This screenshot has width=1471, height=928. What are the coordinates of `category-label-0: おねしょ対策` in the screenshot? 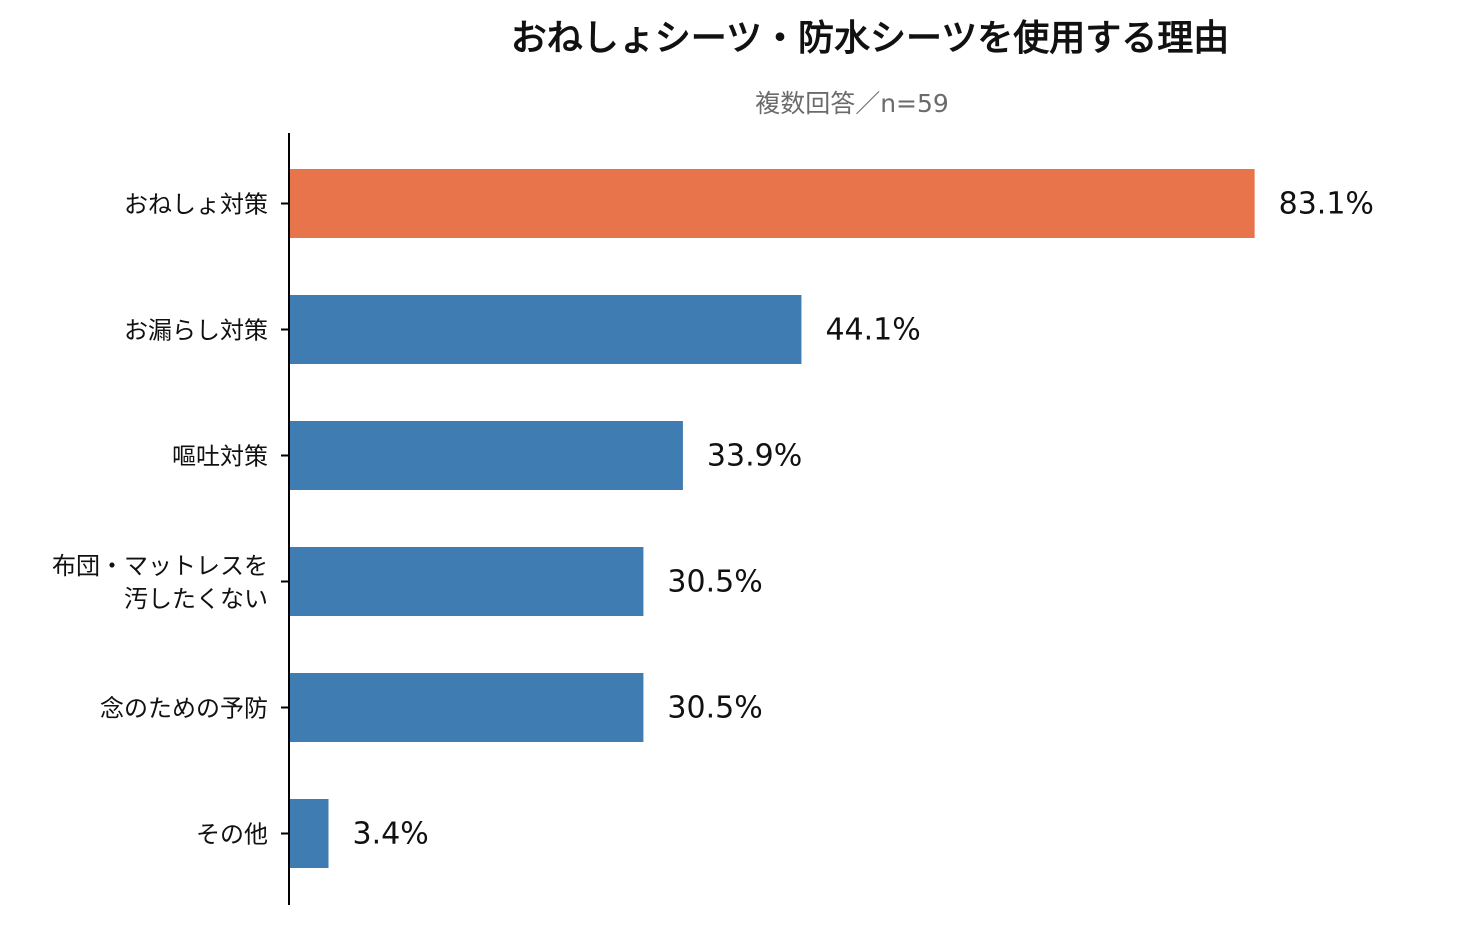 It's located at (196, 205).